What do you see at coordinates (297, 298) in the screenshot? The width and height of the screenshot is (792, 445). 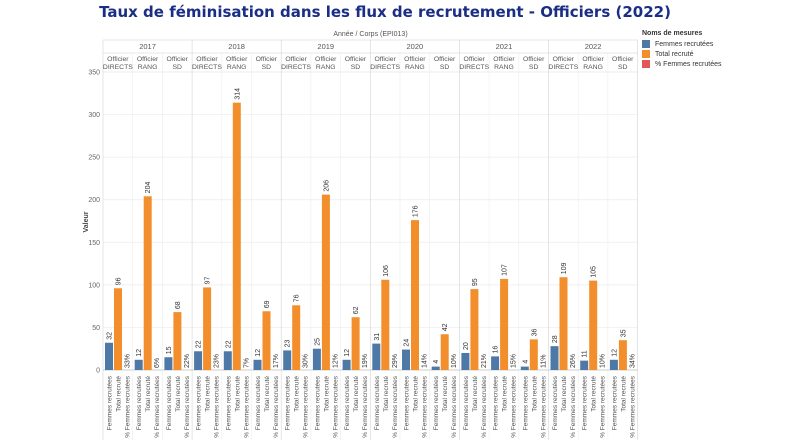 I see `data-label-total: 76` at bounding box center [297, 298].